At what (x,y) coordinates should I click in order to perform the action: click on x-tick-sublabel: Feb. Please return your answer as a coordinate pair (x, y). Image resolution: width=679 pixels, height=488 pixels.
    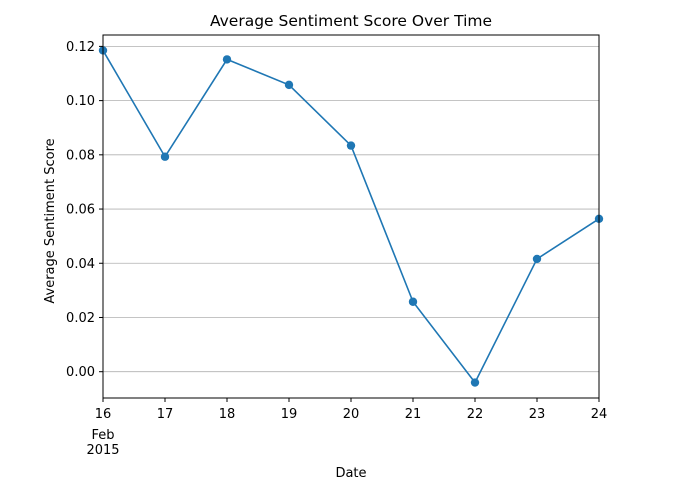
    Looking at the image, I should click on (102, 435).